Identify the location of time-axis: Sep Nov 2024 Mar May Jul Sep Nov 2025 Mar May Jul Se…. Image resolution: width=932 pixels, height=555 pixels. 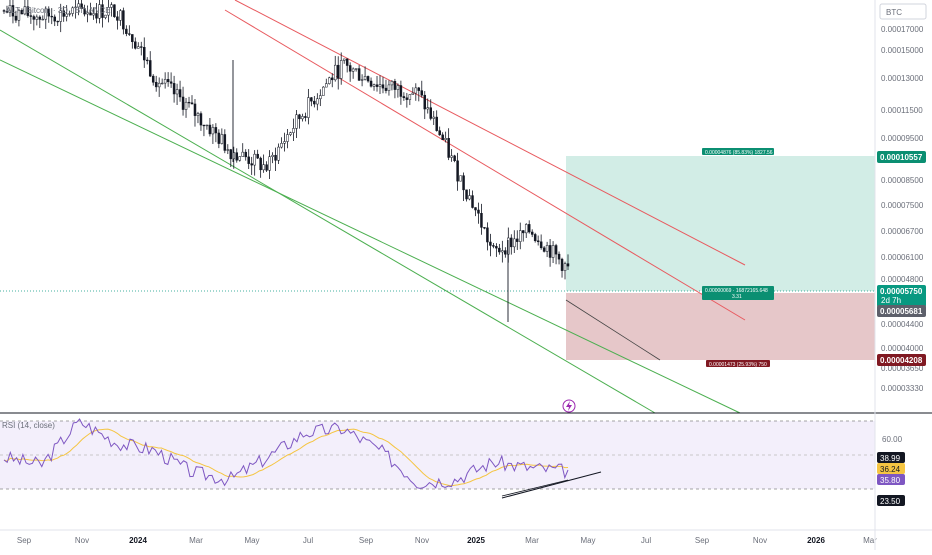
(447, 540).